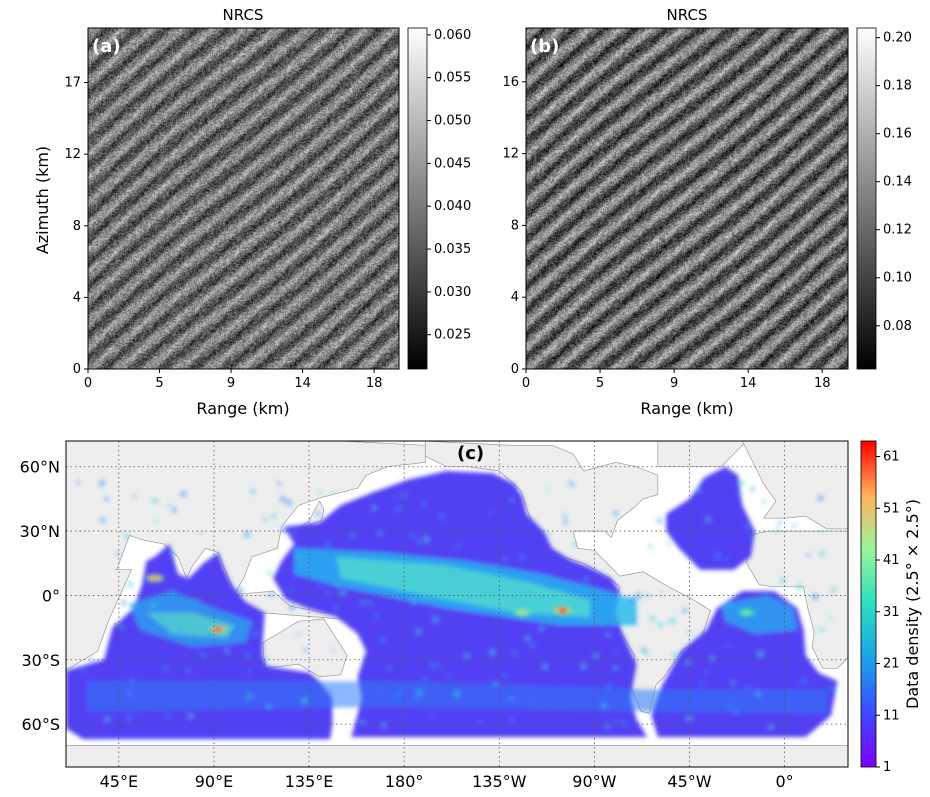 This screenshot has width=930, height=797. What do you see at coordinates (897, 134) in the screenshot?
I see `panel-b-colorbar-tick-label: 0.16` at bounding box center [897, 134].